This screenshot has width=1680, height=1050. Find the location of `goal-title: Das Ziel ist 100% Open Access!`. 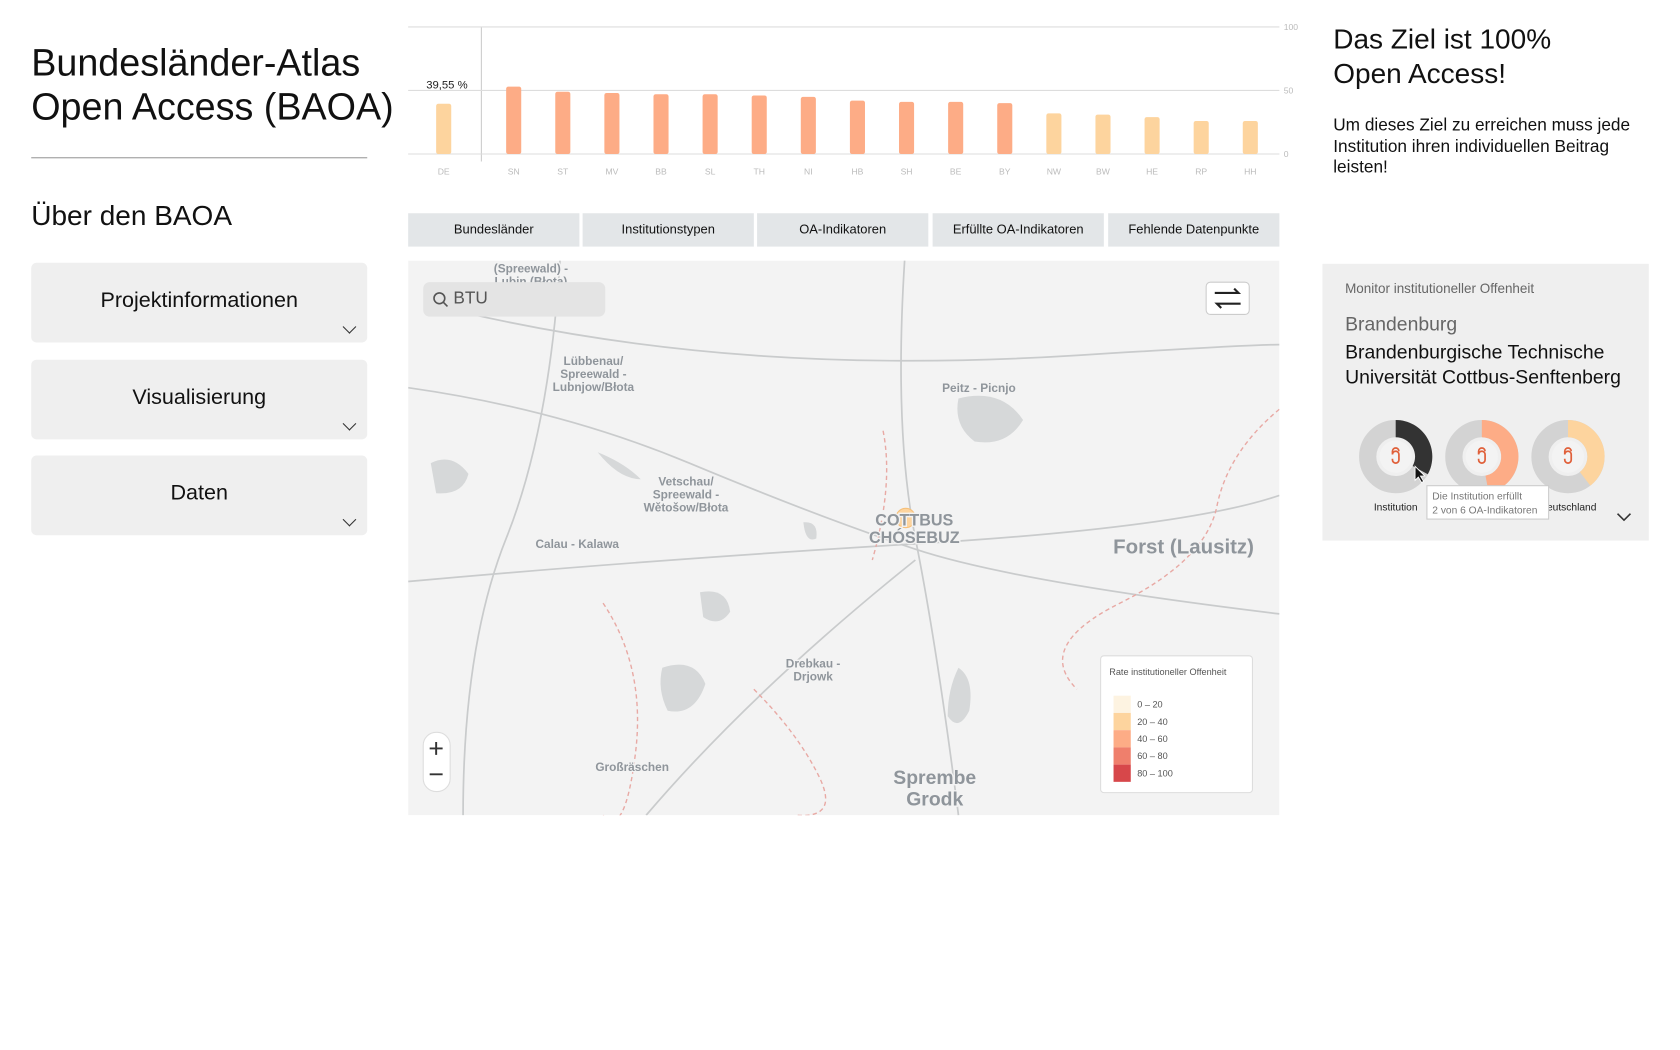

goal-title: Das Ziel ist 100% Open Access! is located at coordinates (1442, 56).